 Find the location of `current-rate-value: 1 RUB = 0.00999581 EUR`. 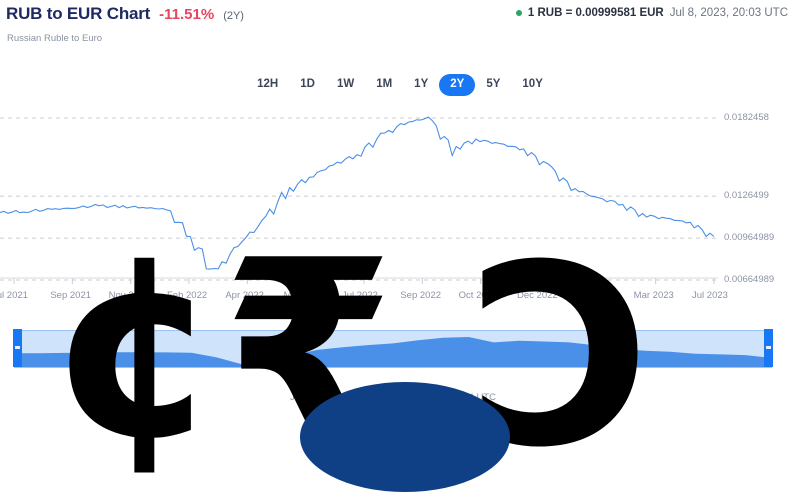

current-rate-value: 1 RUB = 0.00999581 EUR is located at coordinates (595, 13).